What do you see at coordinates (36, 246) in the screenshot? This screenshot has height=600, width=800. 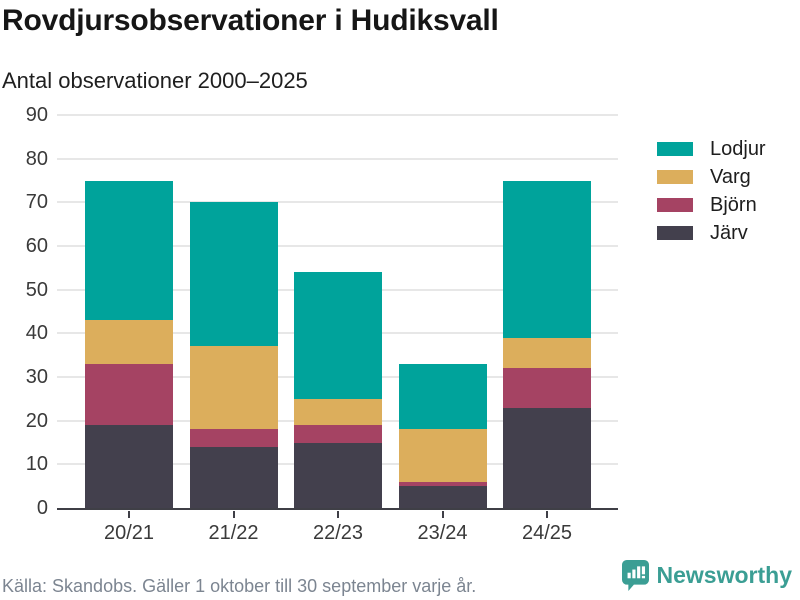 I see `y-axis-label: 60` at bounding box center [36, 246].